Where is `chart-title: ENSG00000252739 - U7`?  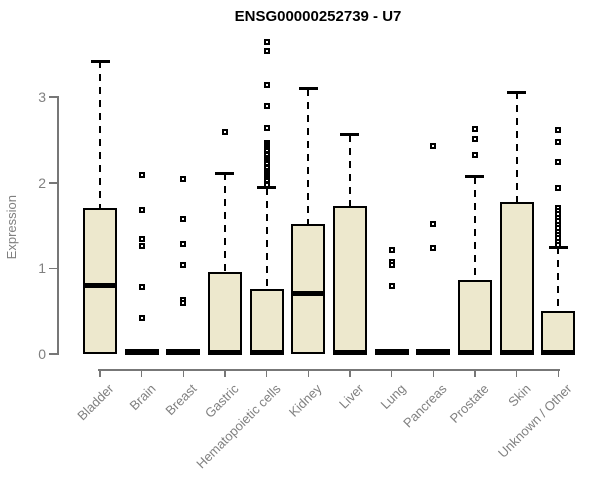 chart-title: ENSG00000252739 - U7 is located at coordinates (318, 16).